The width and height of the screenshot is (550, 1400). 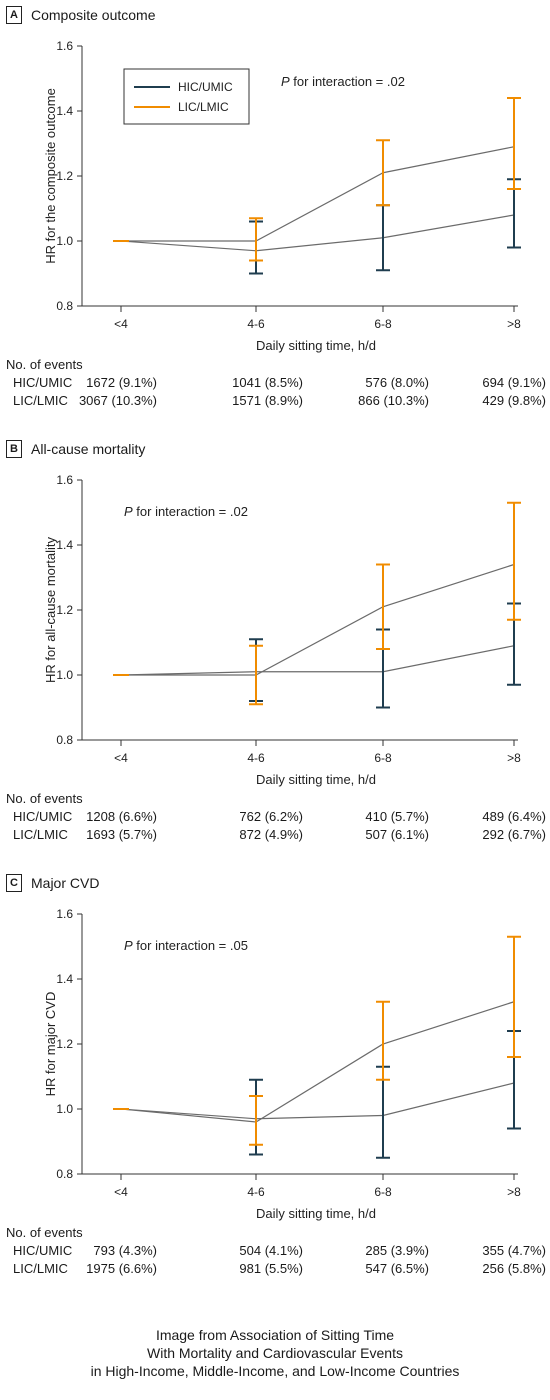 I want to click on events-cell: 285 (3.9%), so click(x=397, y=1250).